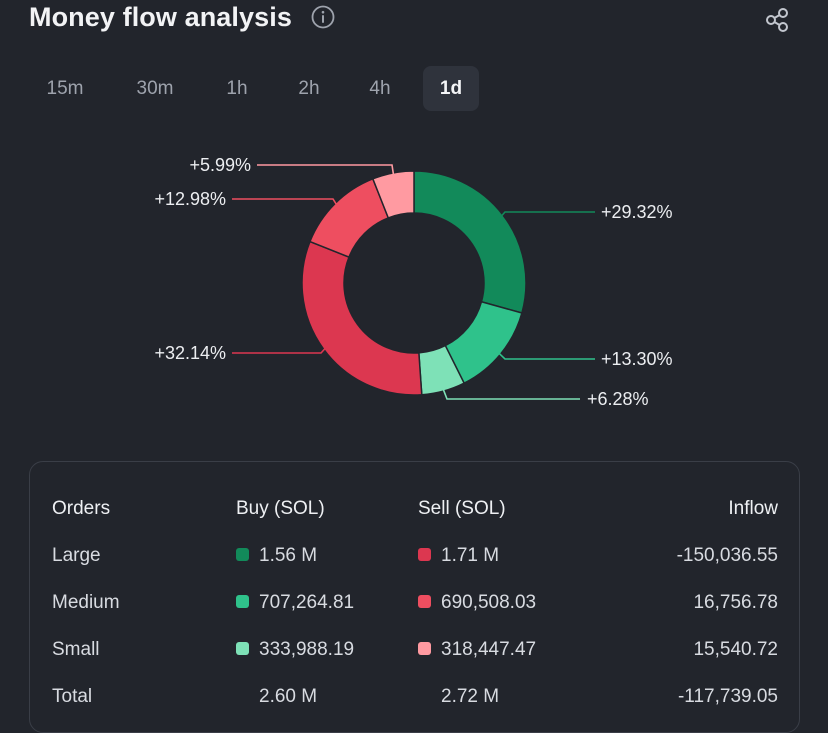  I want to click on medium-buy-swatch, so click(242, 601).